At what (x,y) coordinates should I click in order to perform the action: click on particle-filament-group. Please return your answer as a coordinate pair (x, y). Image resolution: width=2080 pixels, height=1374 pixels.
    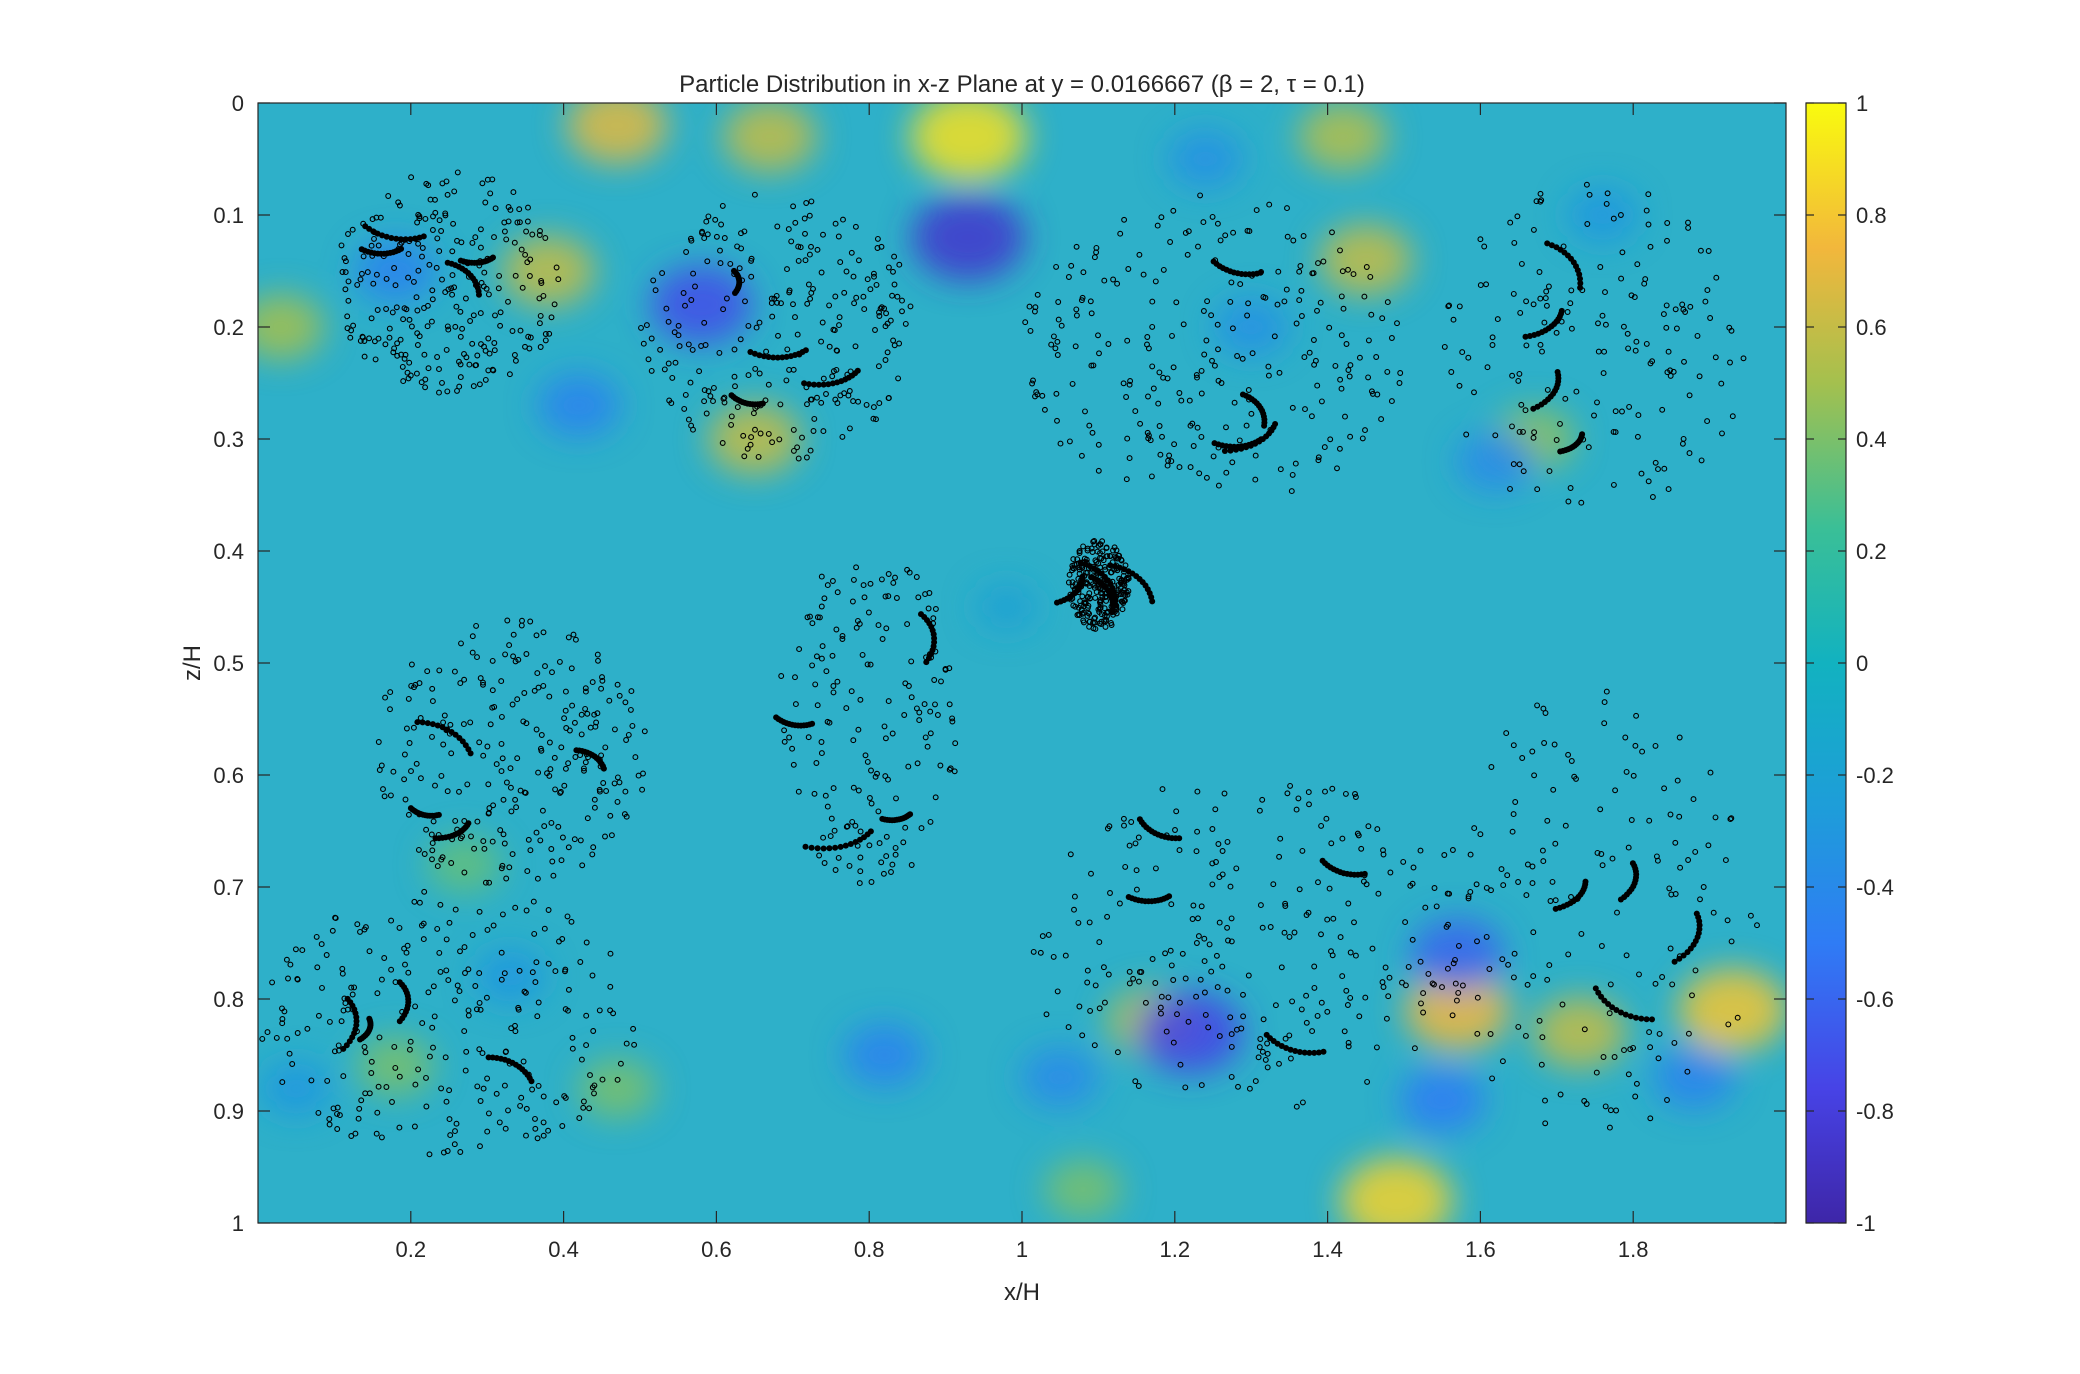
    Looking at the image, I should click on (855, 731).